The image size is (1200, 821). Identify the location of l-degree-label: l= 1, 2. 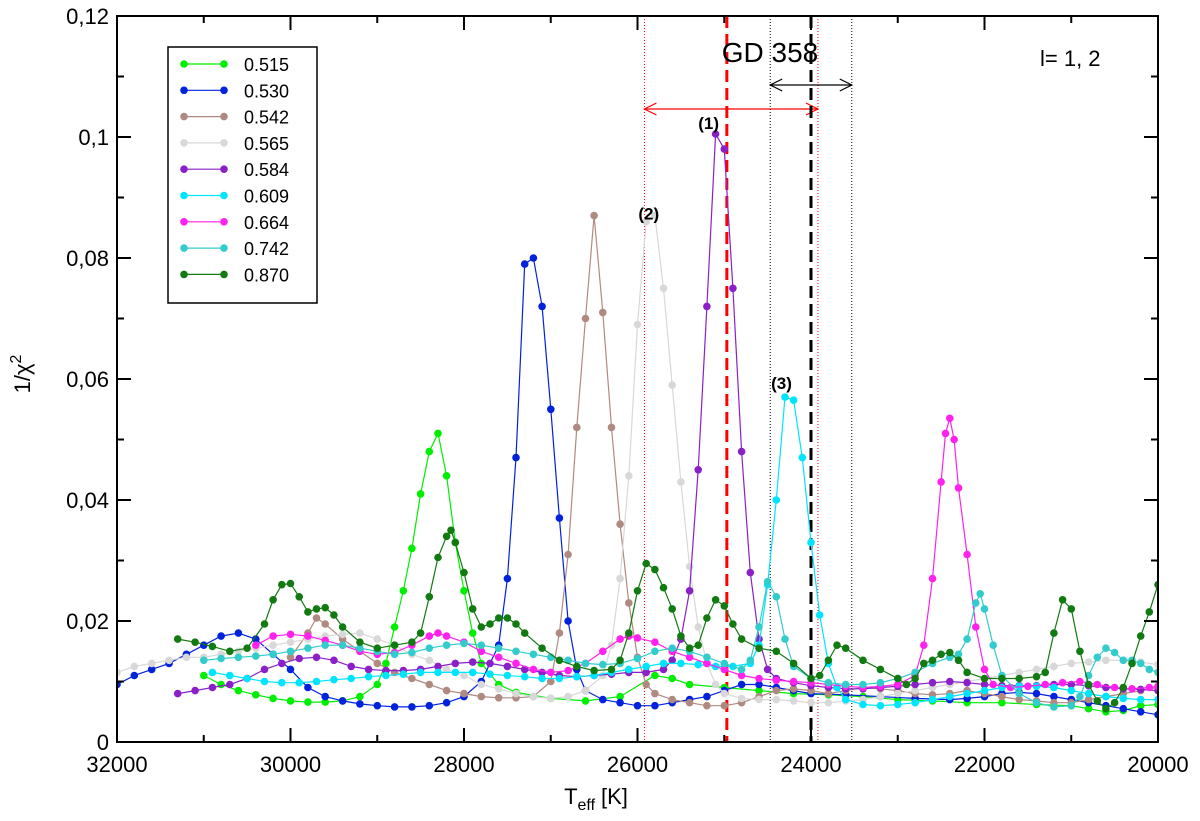
(1070, 58).